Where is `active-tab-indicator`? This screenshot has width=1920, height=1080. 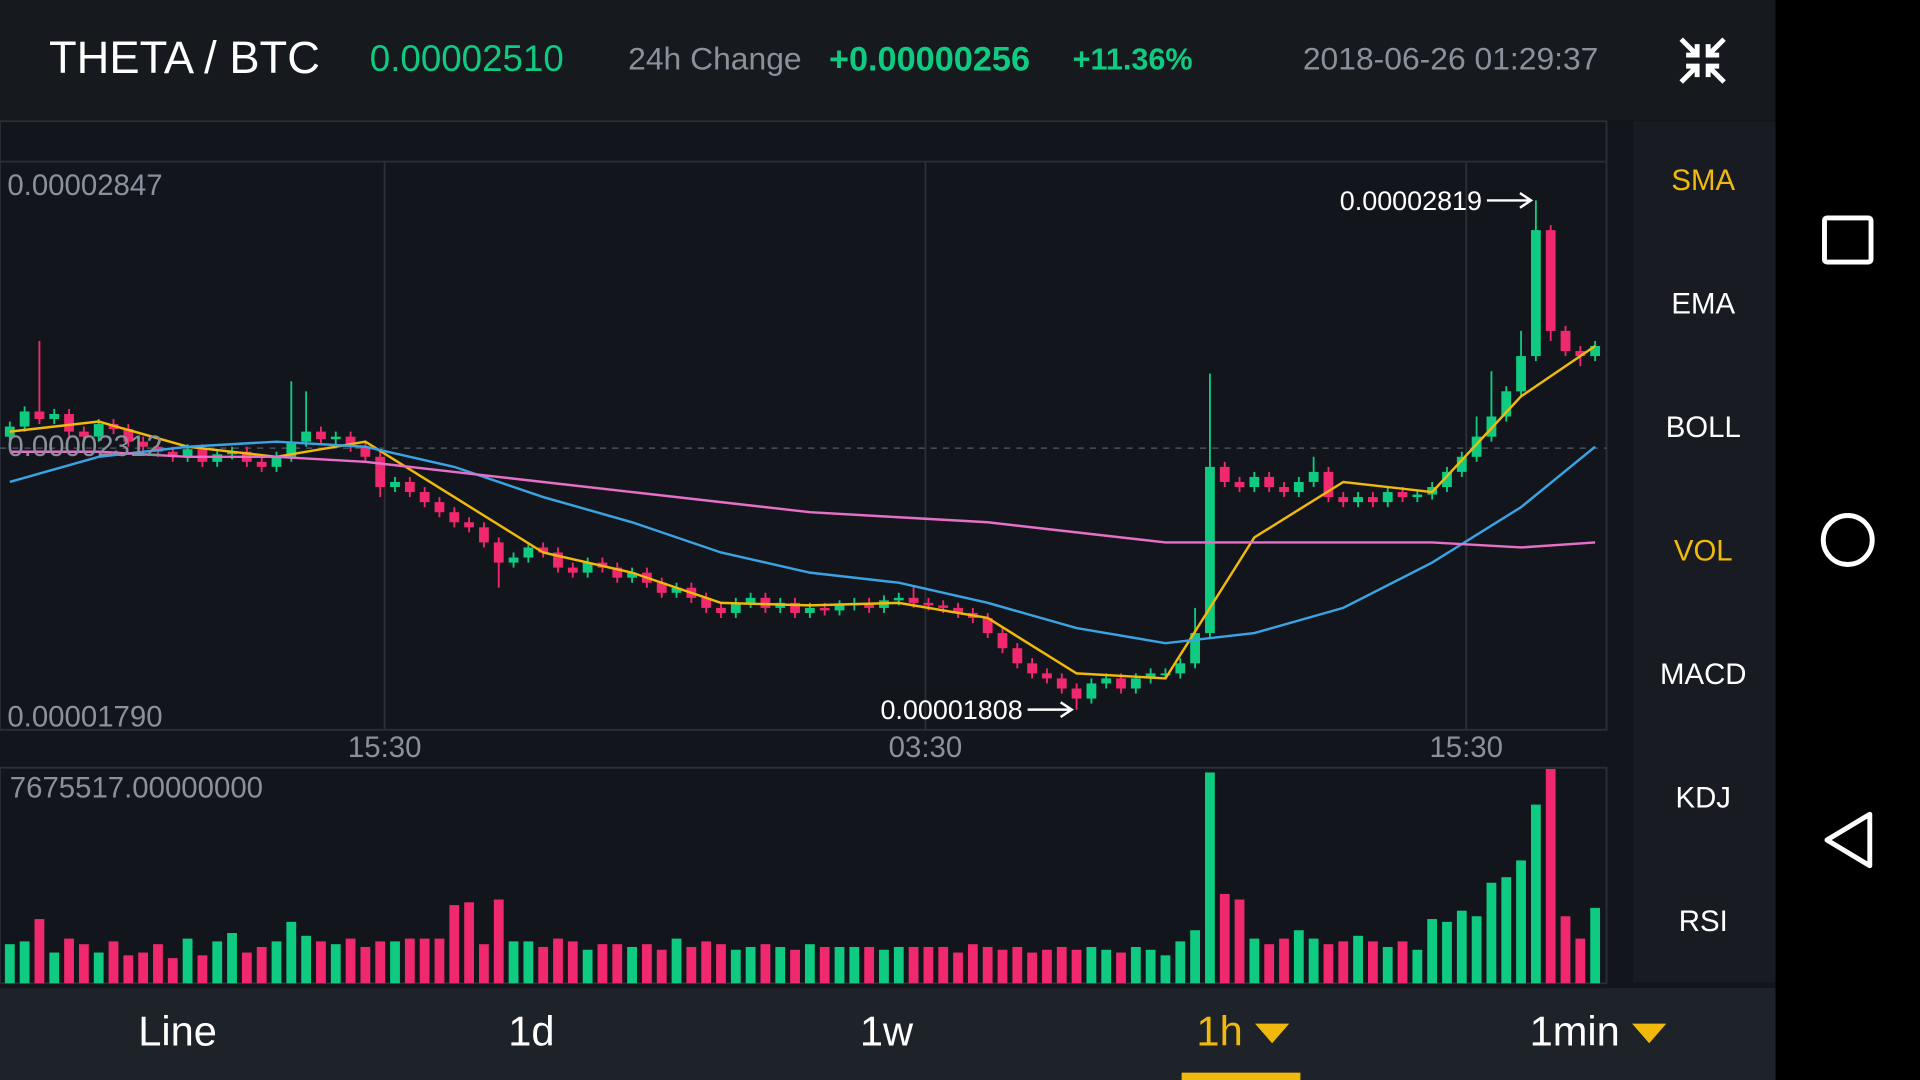
active-tab-indicator is located at coordinates (1241, 1076).